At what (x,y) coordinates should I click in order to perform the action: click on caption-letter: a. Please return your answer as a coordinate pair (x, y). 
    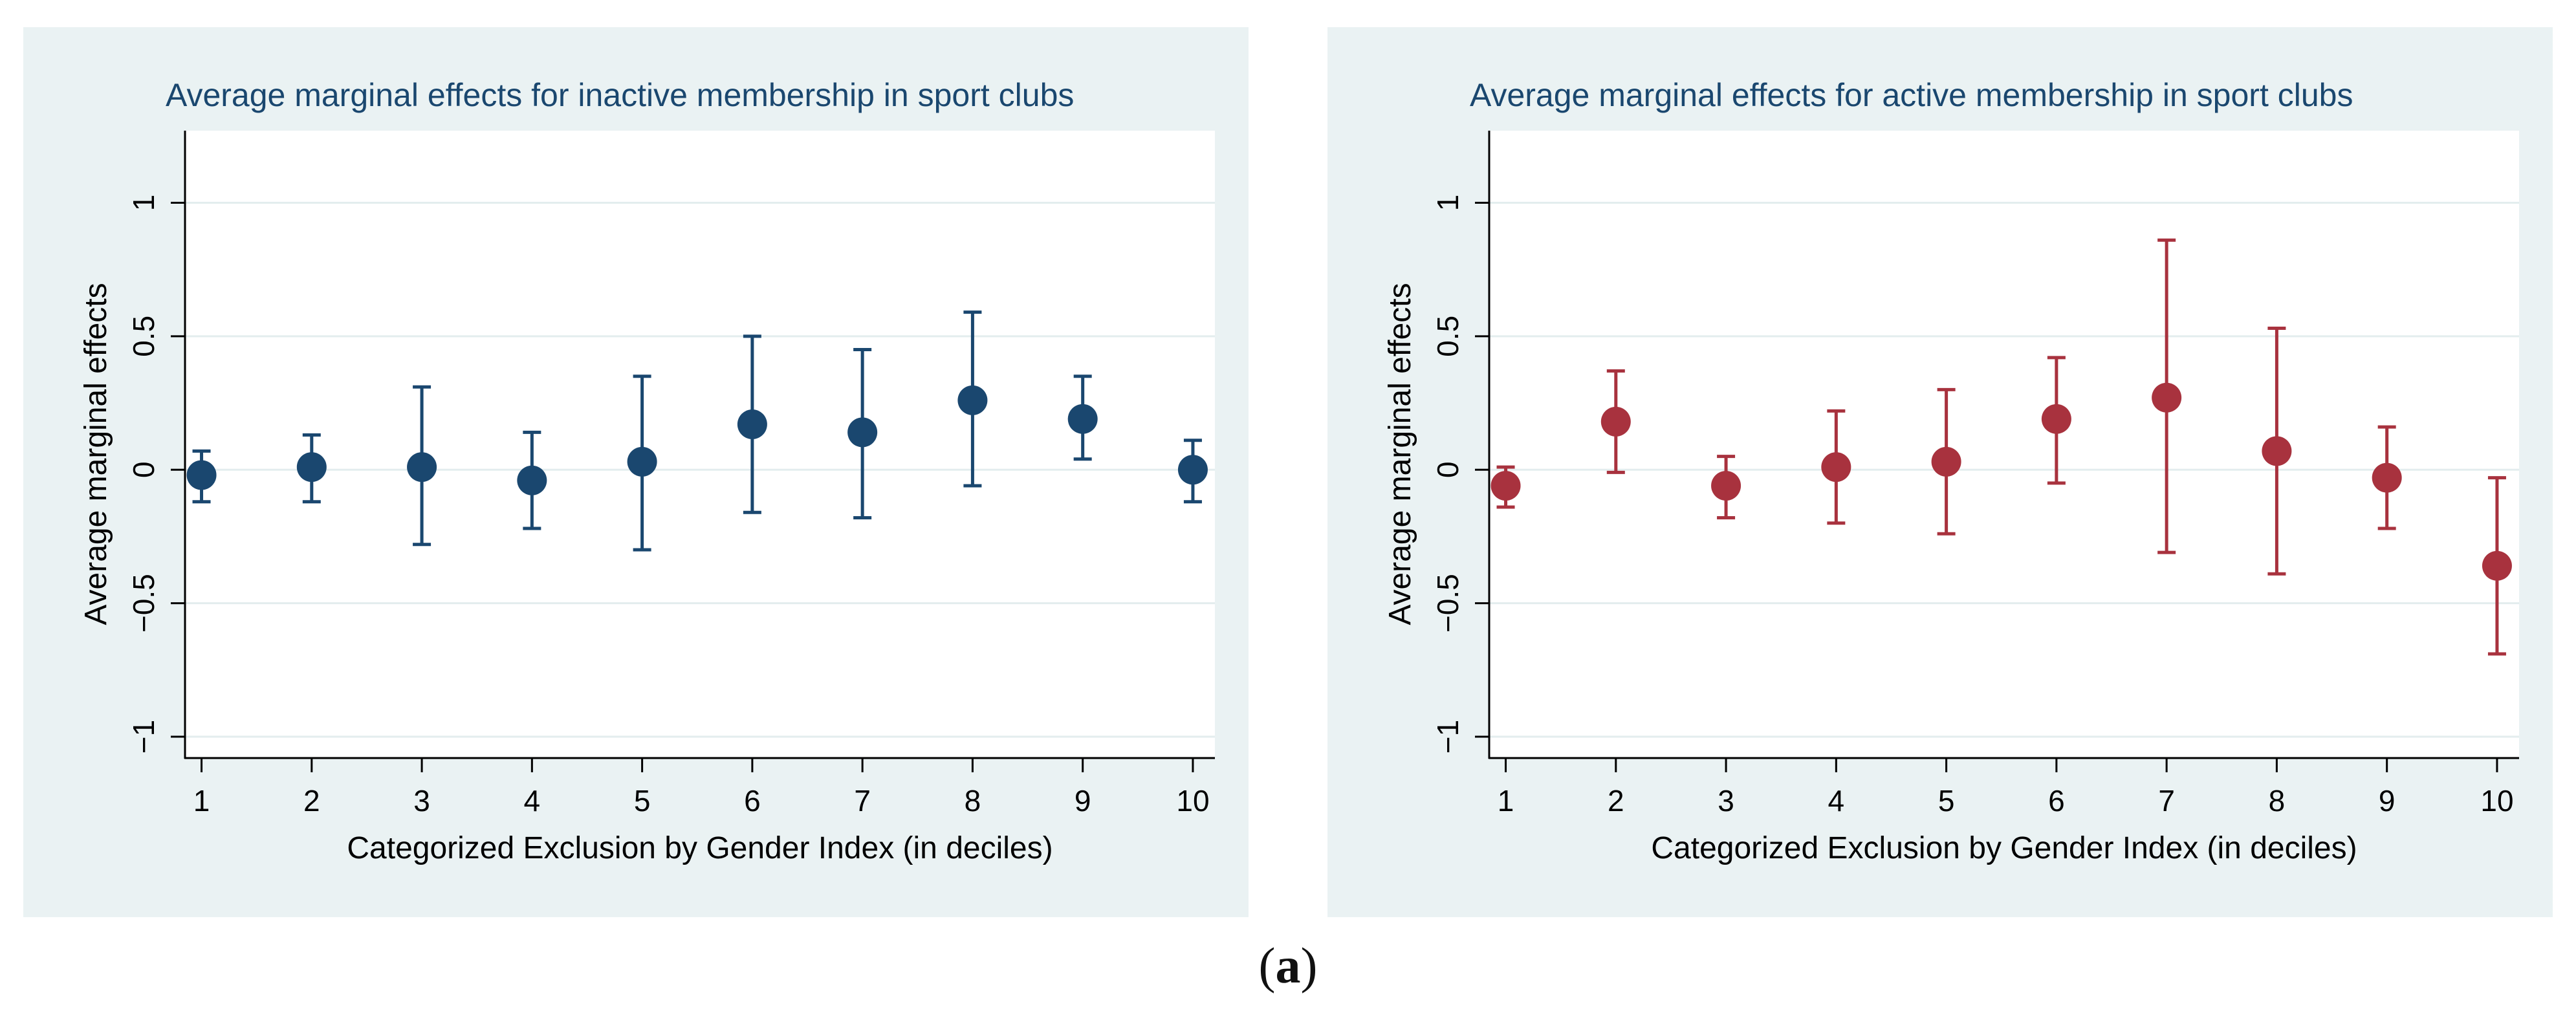
    Looking at the image, I should click on (1288, 965).